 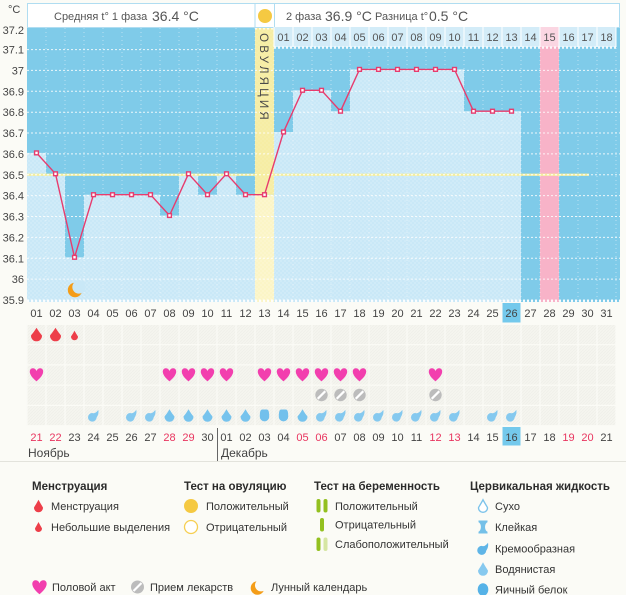 What do you see at coordinates (18, 71) in the screenshot?
I see `svg-text: 37` at bounding box center [18, 71].